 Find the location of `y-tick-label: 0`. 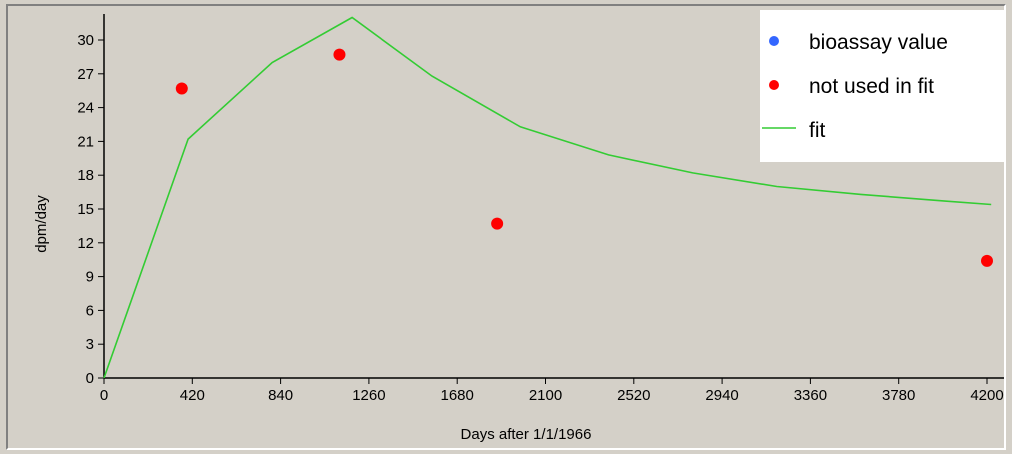

y-tick-label: 0 is located at coordinates (90, 378).